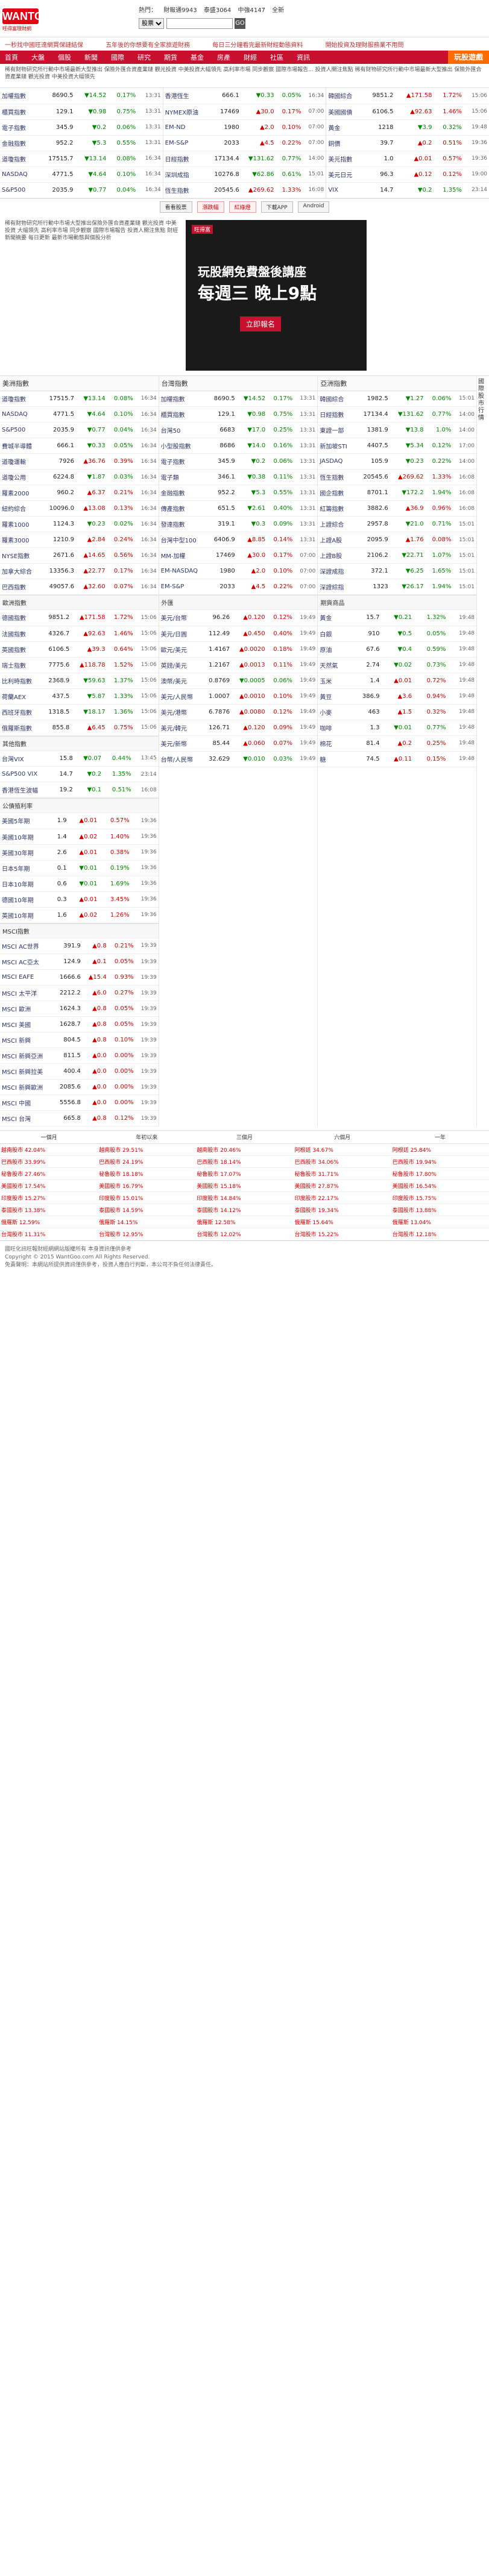 The height and width of the screenshot is (2576, 489). I want to click on quote-name: 東證一部, so click(337, 430).